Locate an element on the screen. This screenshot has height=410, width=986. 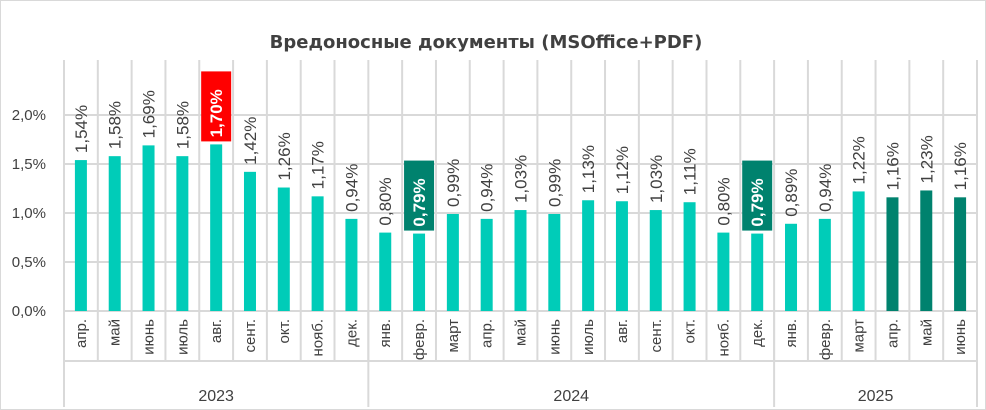
y-tick-label: 1,5% is located at coordinates (29, 164).